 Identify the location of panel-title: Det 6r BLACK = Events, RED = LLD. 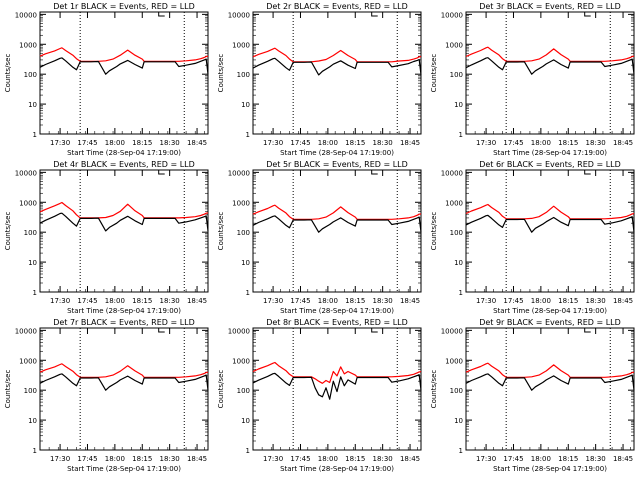
(550, 164).